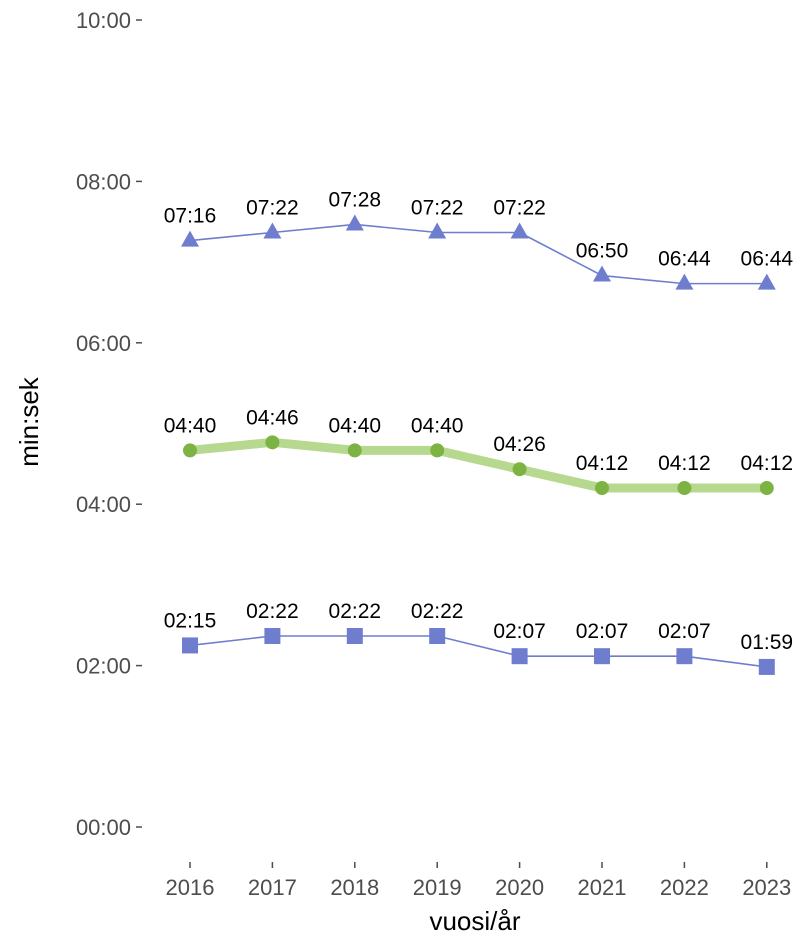 This screenshot has height=939, width=810. I want to click on x-tick-label: 2017, so click(272, 887).